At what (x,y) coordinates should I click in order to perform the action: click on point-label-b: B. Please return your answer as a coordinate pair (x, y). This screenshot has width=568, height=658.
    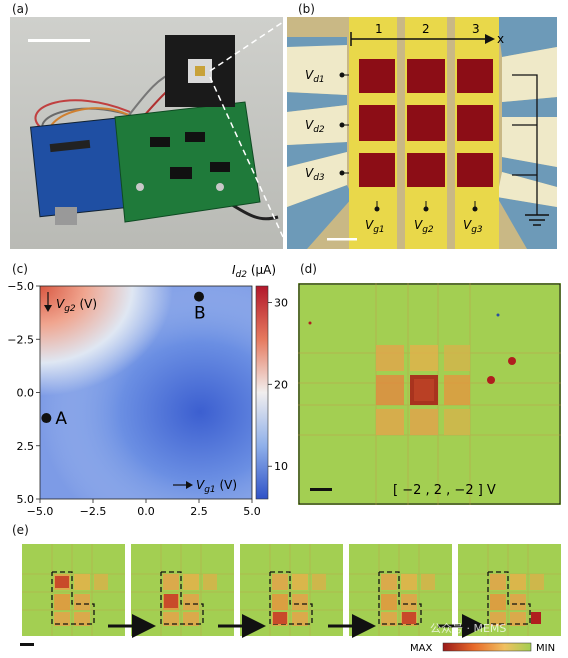
    Looking at the image, I should click on (200, 314).